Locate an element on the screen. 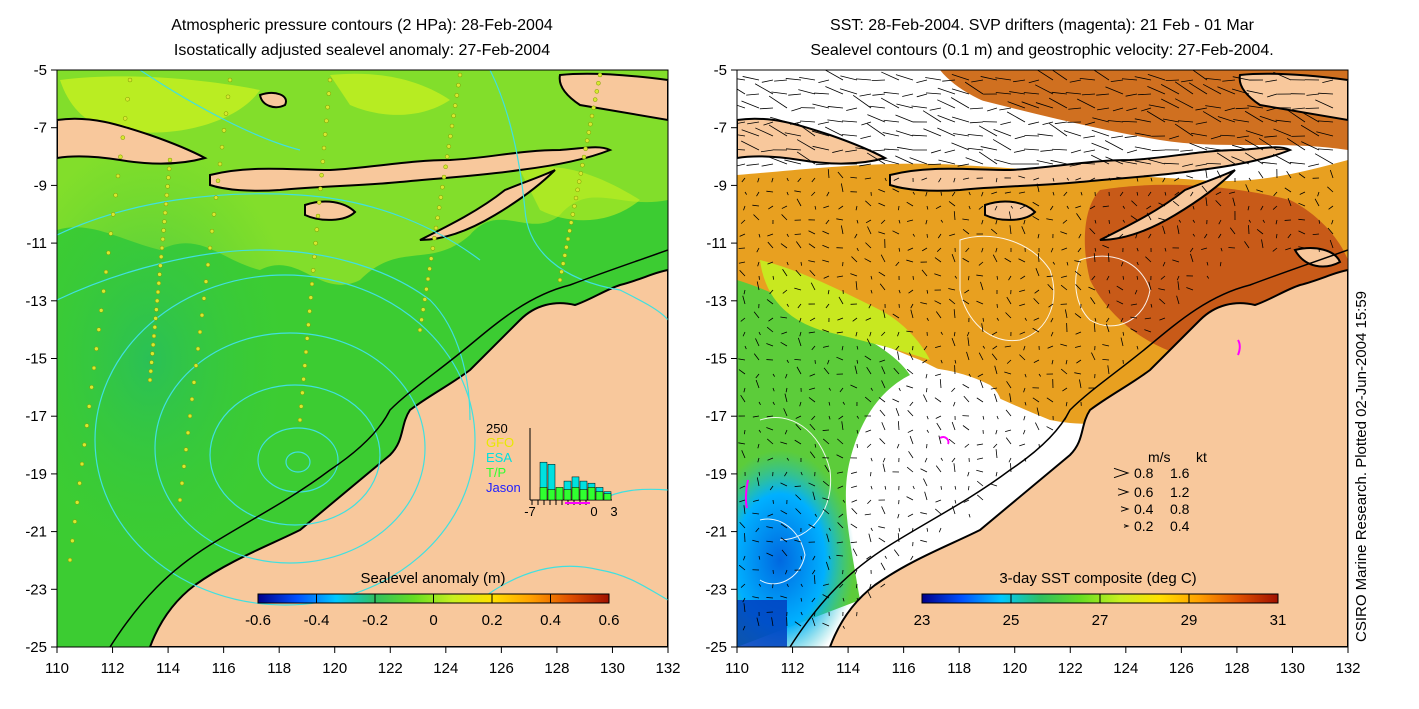 This screenshot has width=1419, height=709. left-lon-label-3: 116 is located at coordinates (224, 668).